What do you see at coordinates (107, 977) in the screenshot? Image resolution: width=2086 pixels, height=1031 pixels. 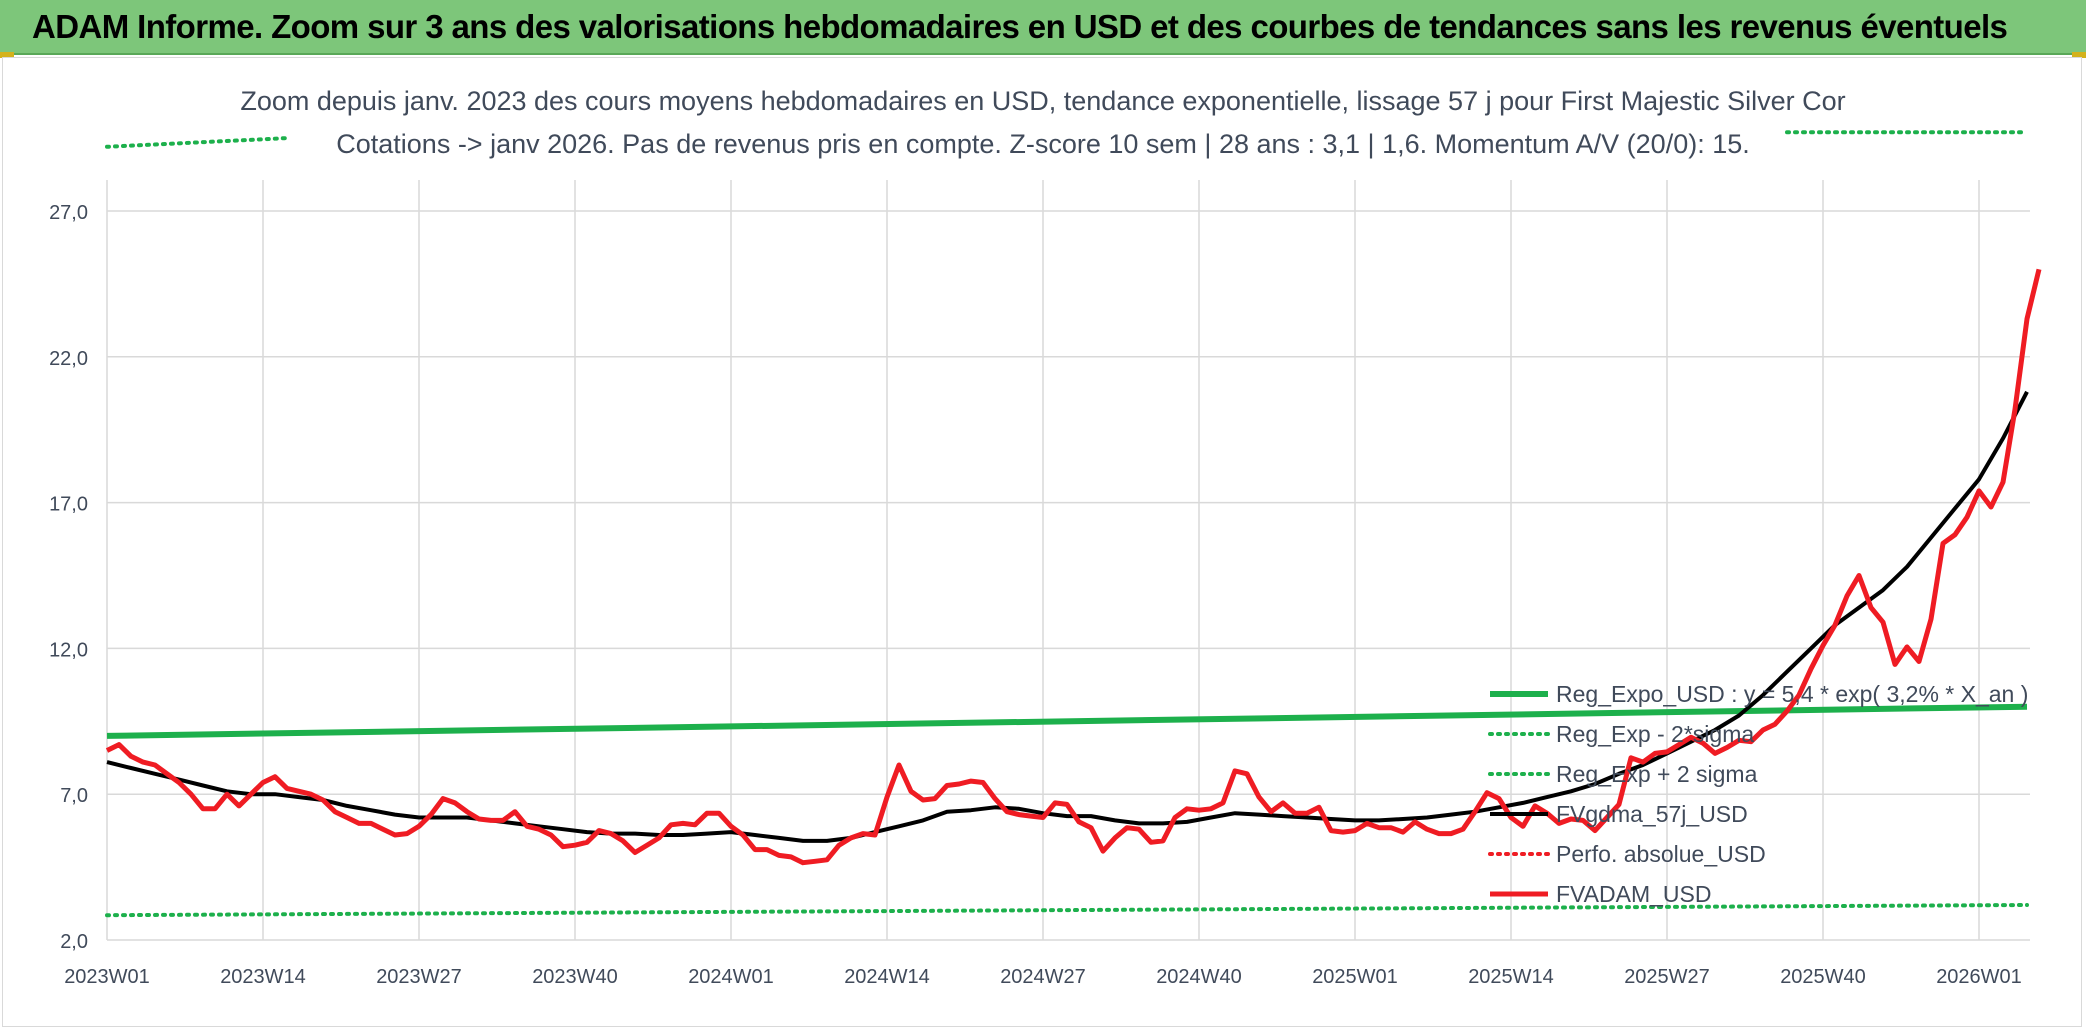 I see `x-tick-label: 2023W01` at bounding box center [107, 977].